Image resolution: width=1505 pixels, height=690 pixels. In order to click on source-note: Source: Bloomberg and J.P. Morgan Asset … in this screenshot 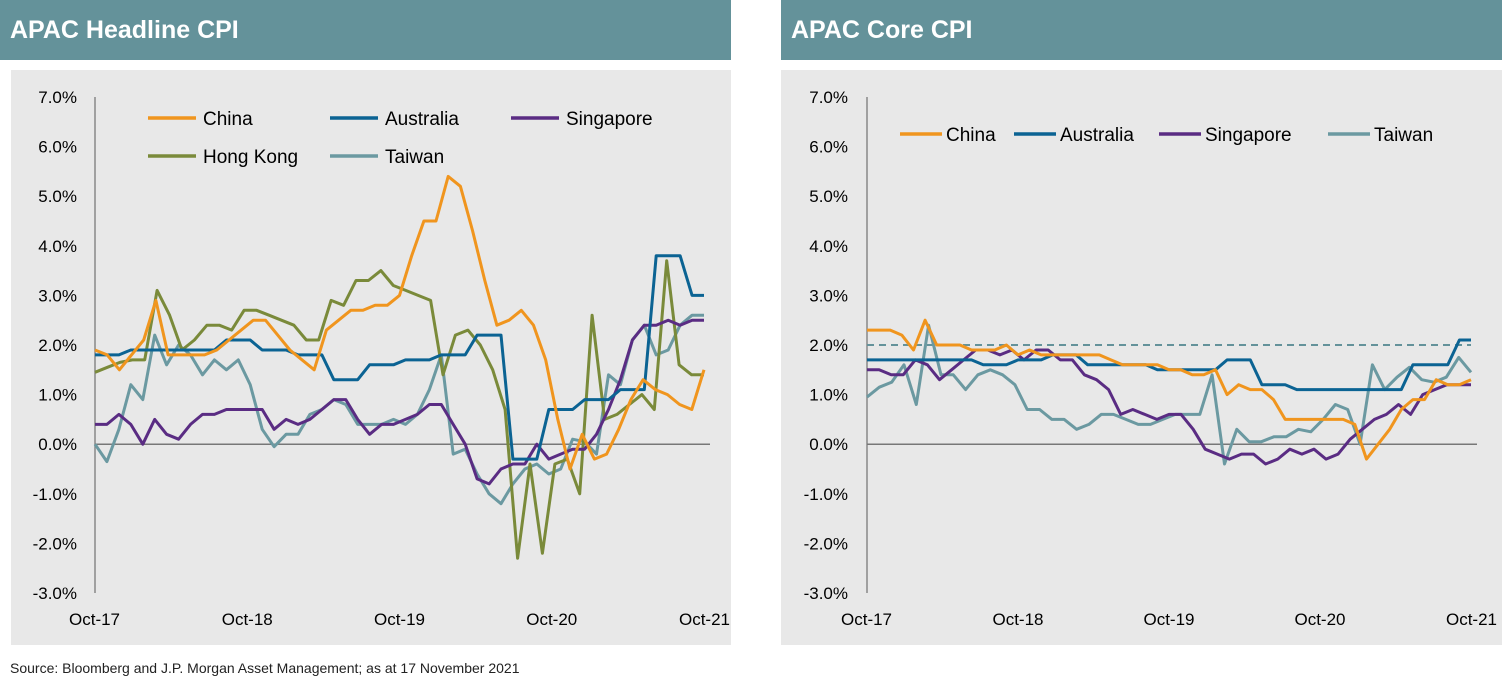, I will do `click(265, 668)`.